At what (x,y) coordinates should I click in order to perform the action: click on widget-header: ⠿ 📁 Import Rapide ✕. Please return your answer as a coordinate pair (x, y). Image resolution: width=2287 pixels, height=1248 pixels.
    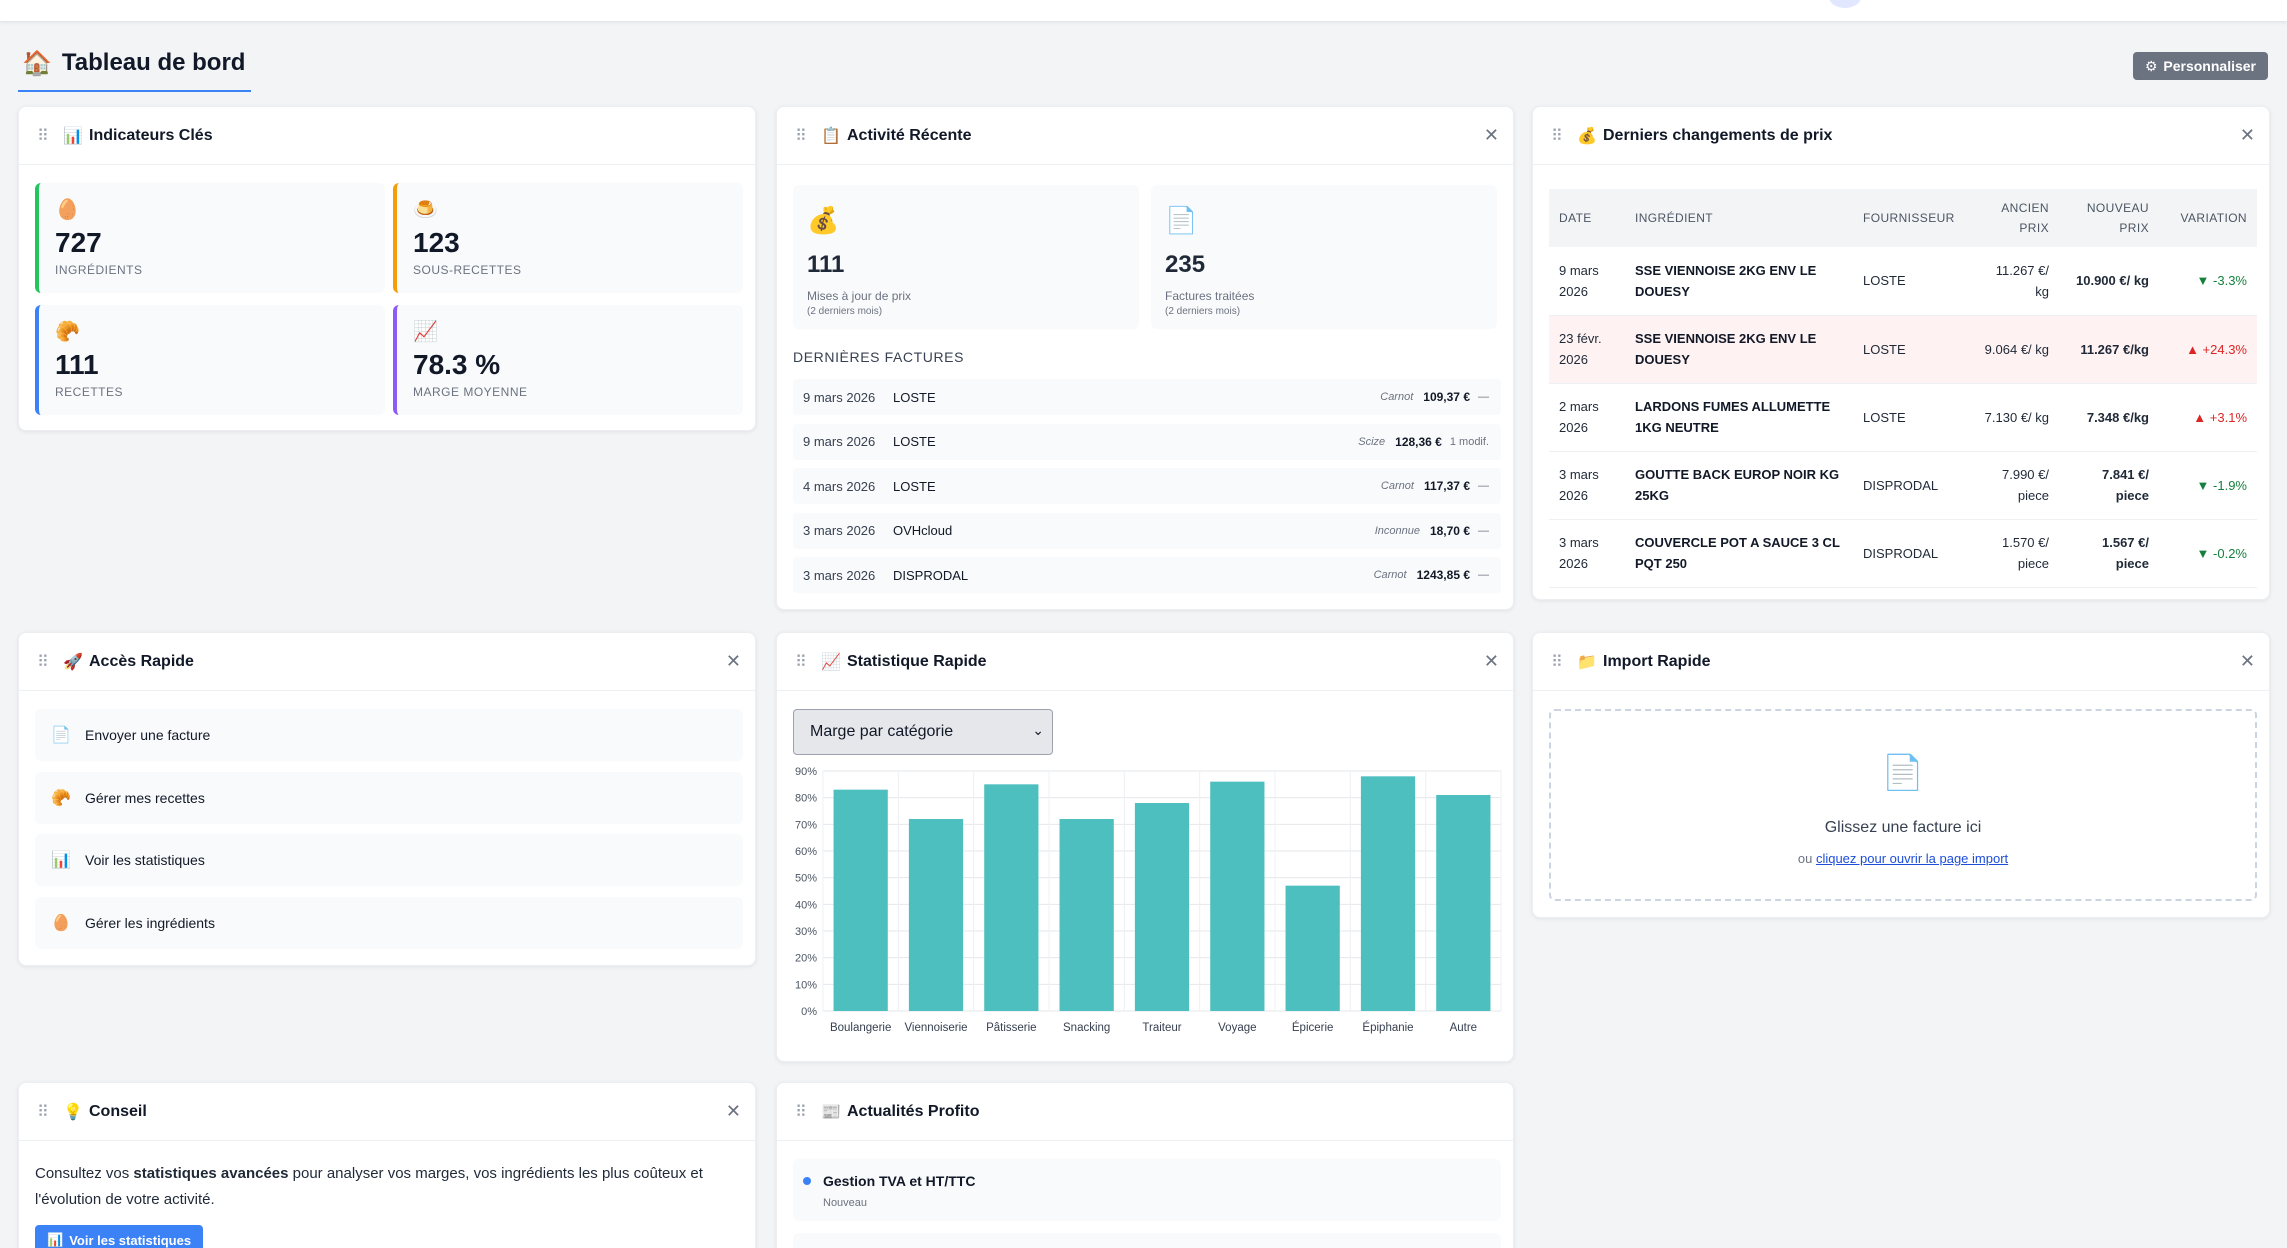
    Looking at the image, I should click on (1901, 662).